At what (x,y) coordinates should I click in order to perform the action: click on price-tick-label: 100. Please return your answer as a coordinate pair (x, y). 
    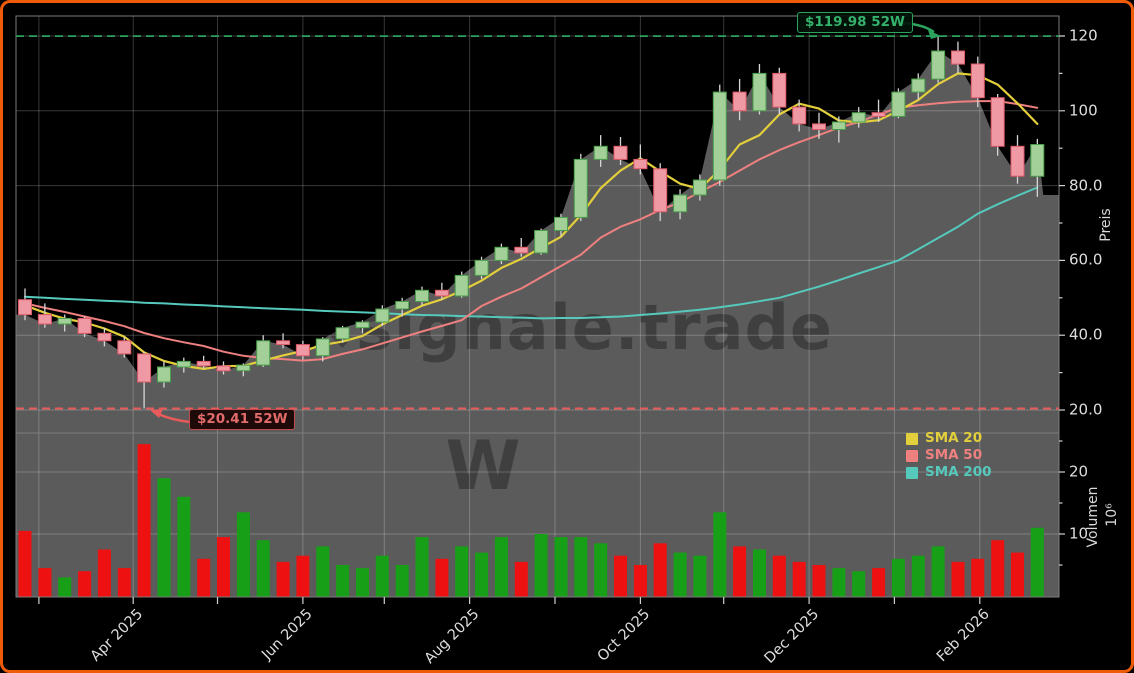
    Looking at the image, I should click on (1083, 110).